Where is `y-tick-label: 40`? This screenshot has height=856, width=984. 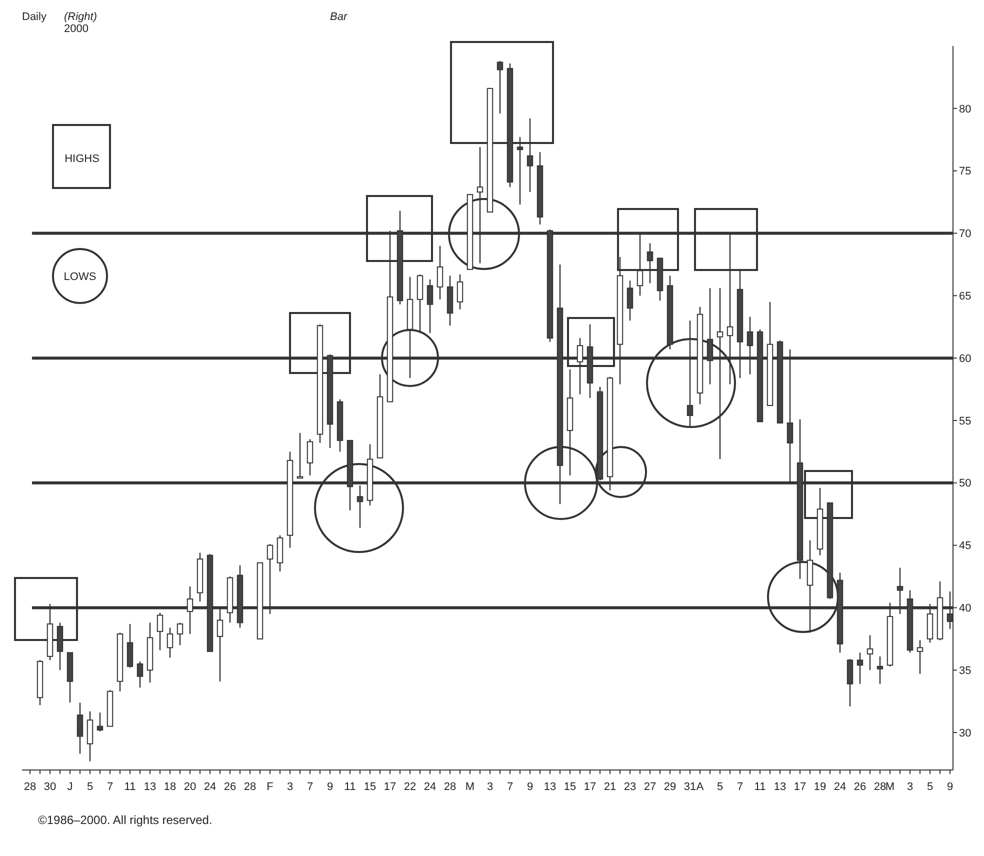
y-tick-label: 40 is located at coordinates (965, 608).